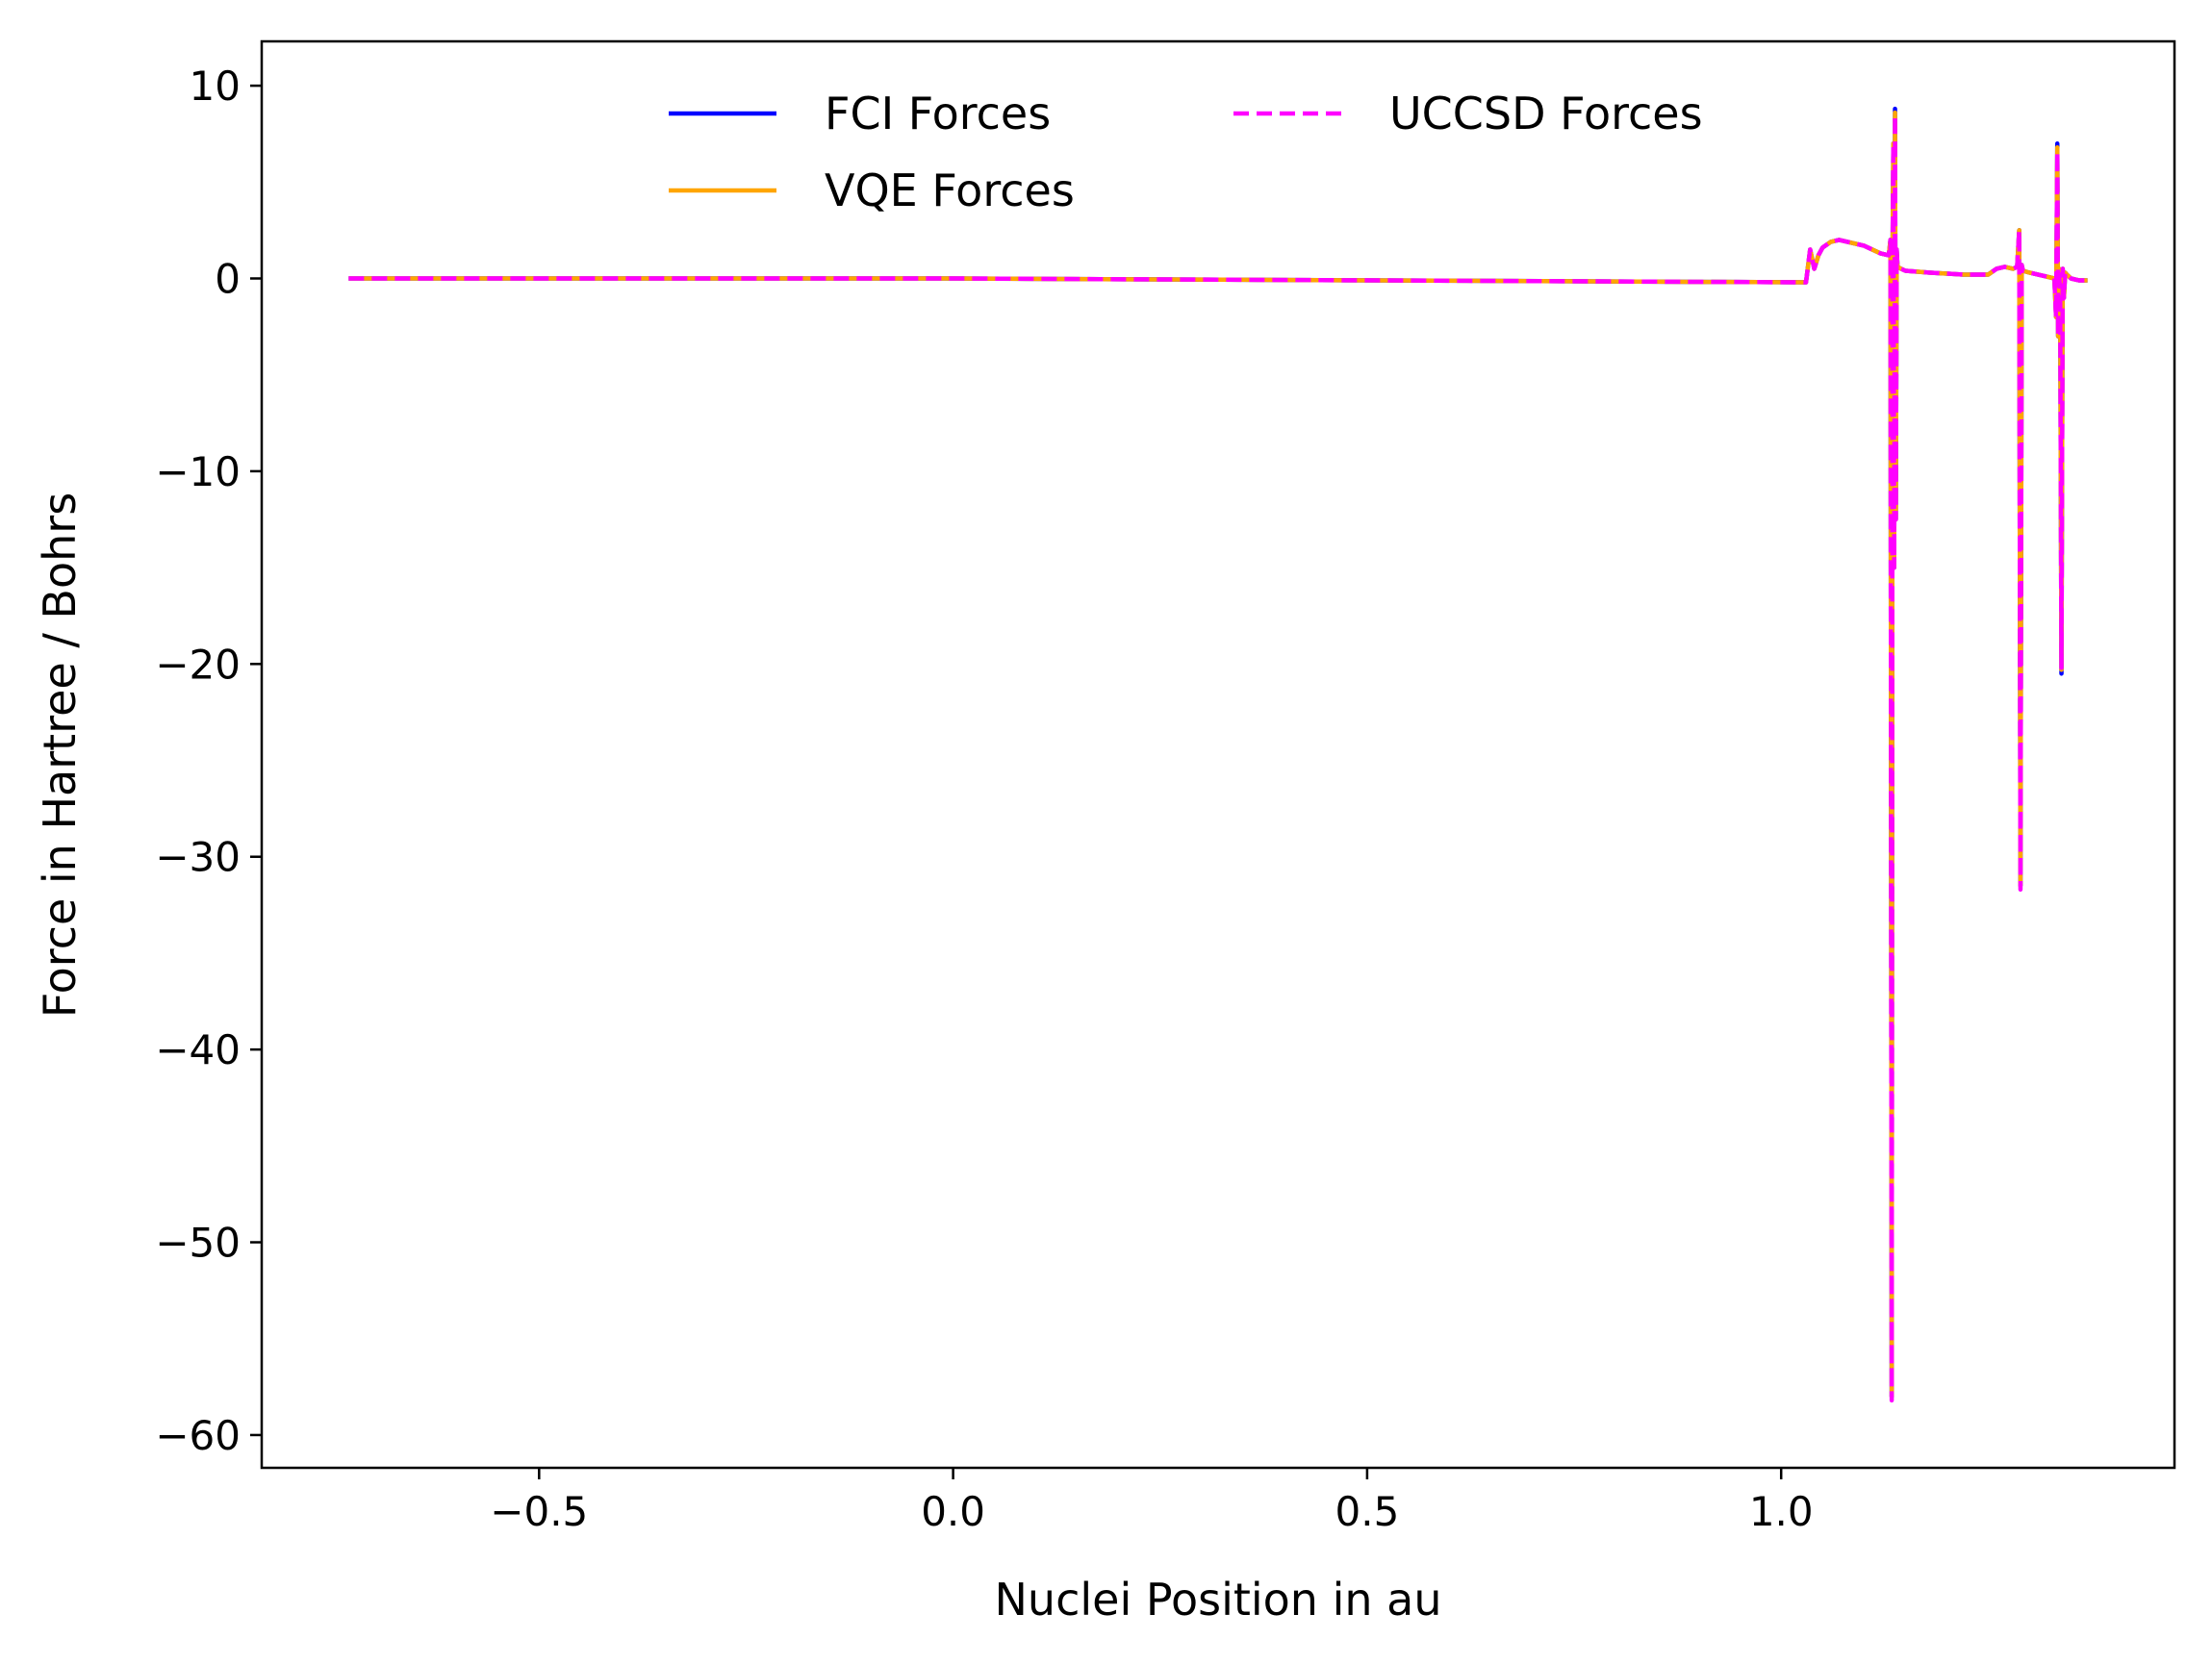 The height and width of the screenshot is (1665, 2212). What do you see at coordinates (228, 278) in the screenshot?
I see `y-tick-label: 0` at bounding box center [228, 278].